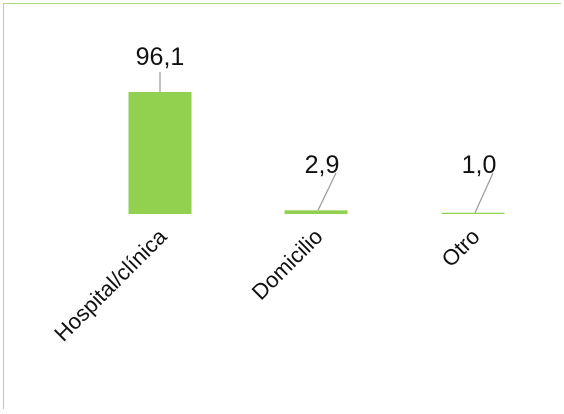 This screenshot has height=414, width=564. What do you see at coordinates (110, 284) in the screenshot?
I see `category-label-0: Hospital/clínica` at bounding box center [110, 284].